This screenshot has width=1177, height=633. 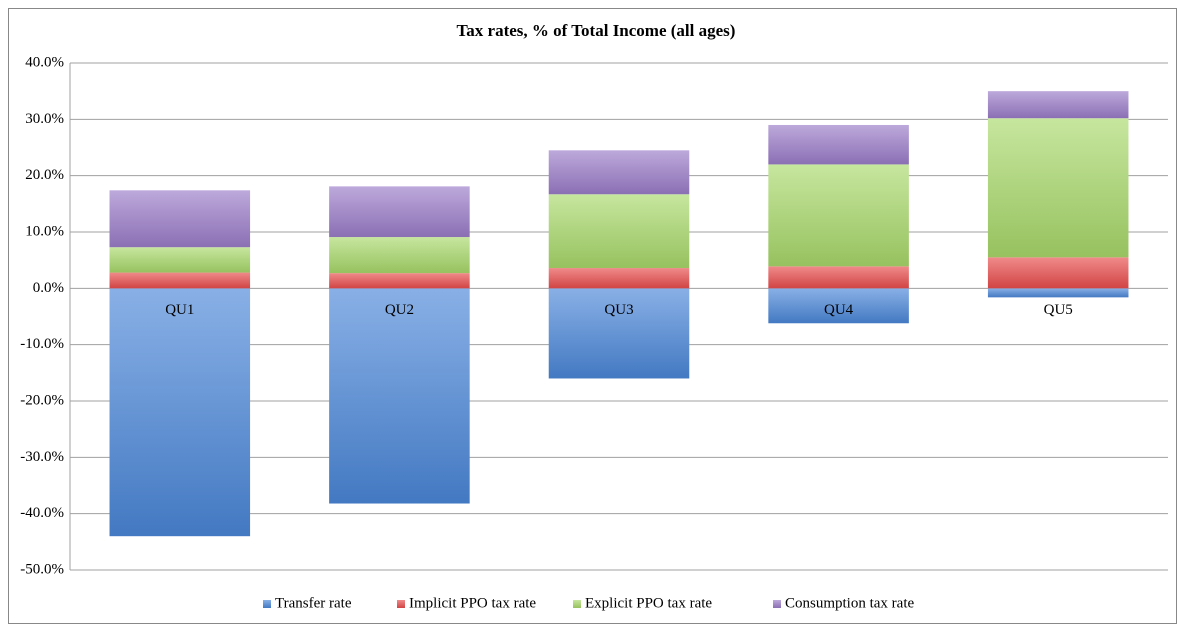 What do you see at coordinates (42, 344) in the screenshot?
I see `y-tick-label: -10.0%` at bounding box center [42, 344].